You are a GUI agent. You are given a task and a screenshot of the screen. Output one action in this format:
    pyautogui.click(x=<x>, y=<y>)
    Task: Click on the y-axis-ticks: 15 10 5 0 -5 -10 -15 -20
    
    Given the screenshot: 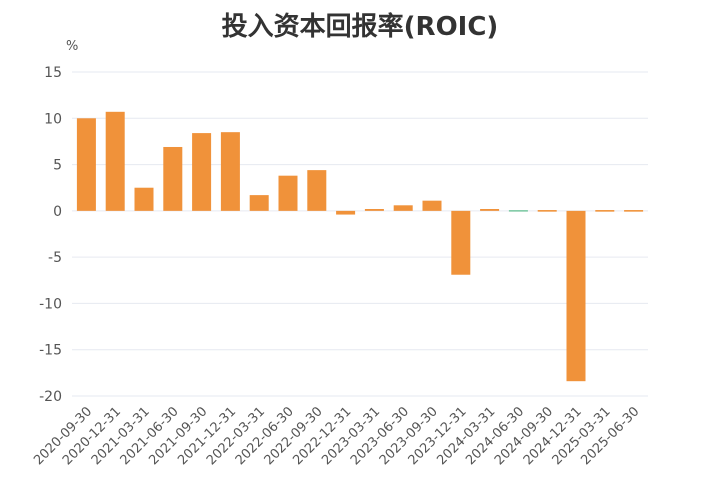 What is the action you would take?
    pyautogui.click(x=50, y=235)
    